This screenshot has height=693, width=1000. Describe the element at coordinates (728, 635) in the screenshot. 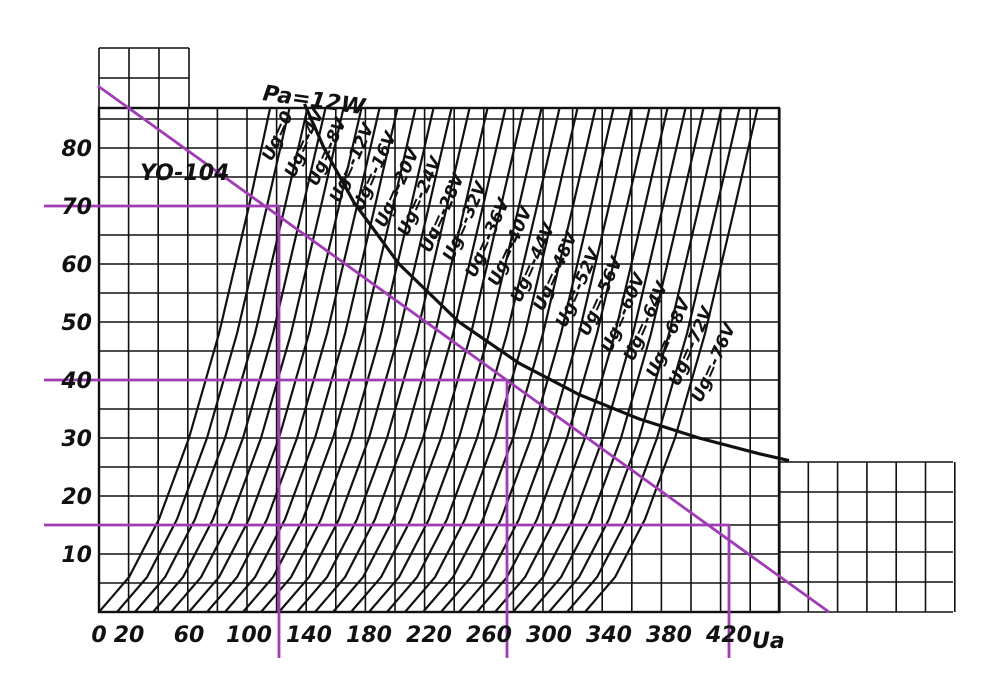

I see `x-tick-label: 420` at that location.